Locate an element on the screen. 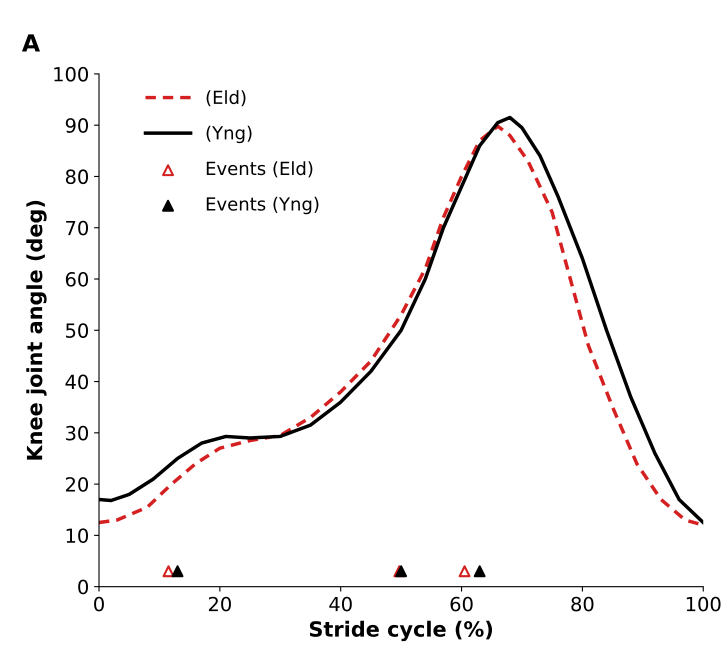 The height and width of the screenshot is (672, 728). y-tick-label: 80 is located at coordinates (77, 176).